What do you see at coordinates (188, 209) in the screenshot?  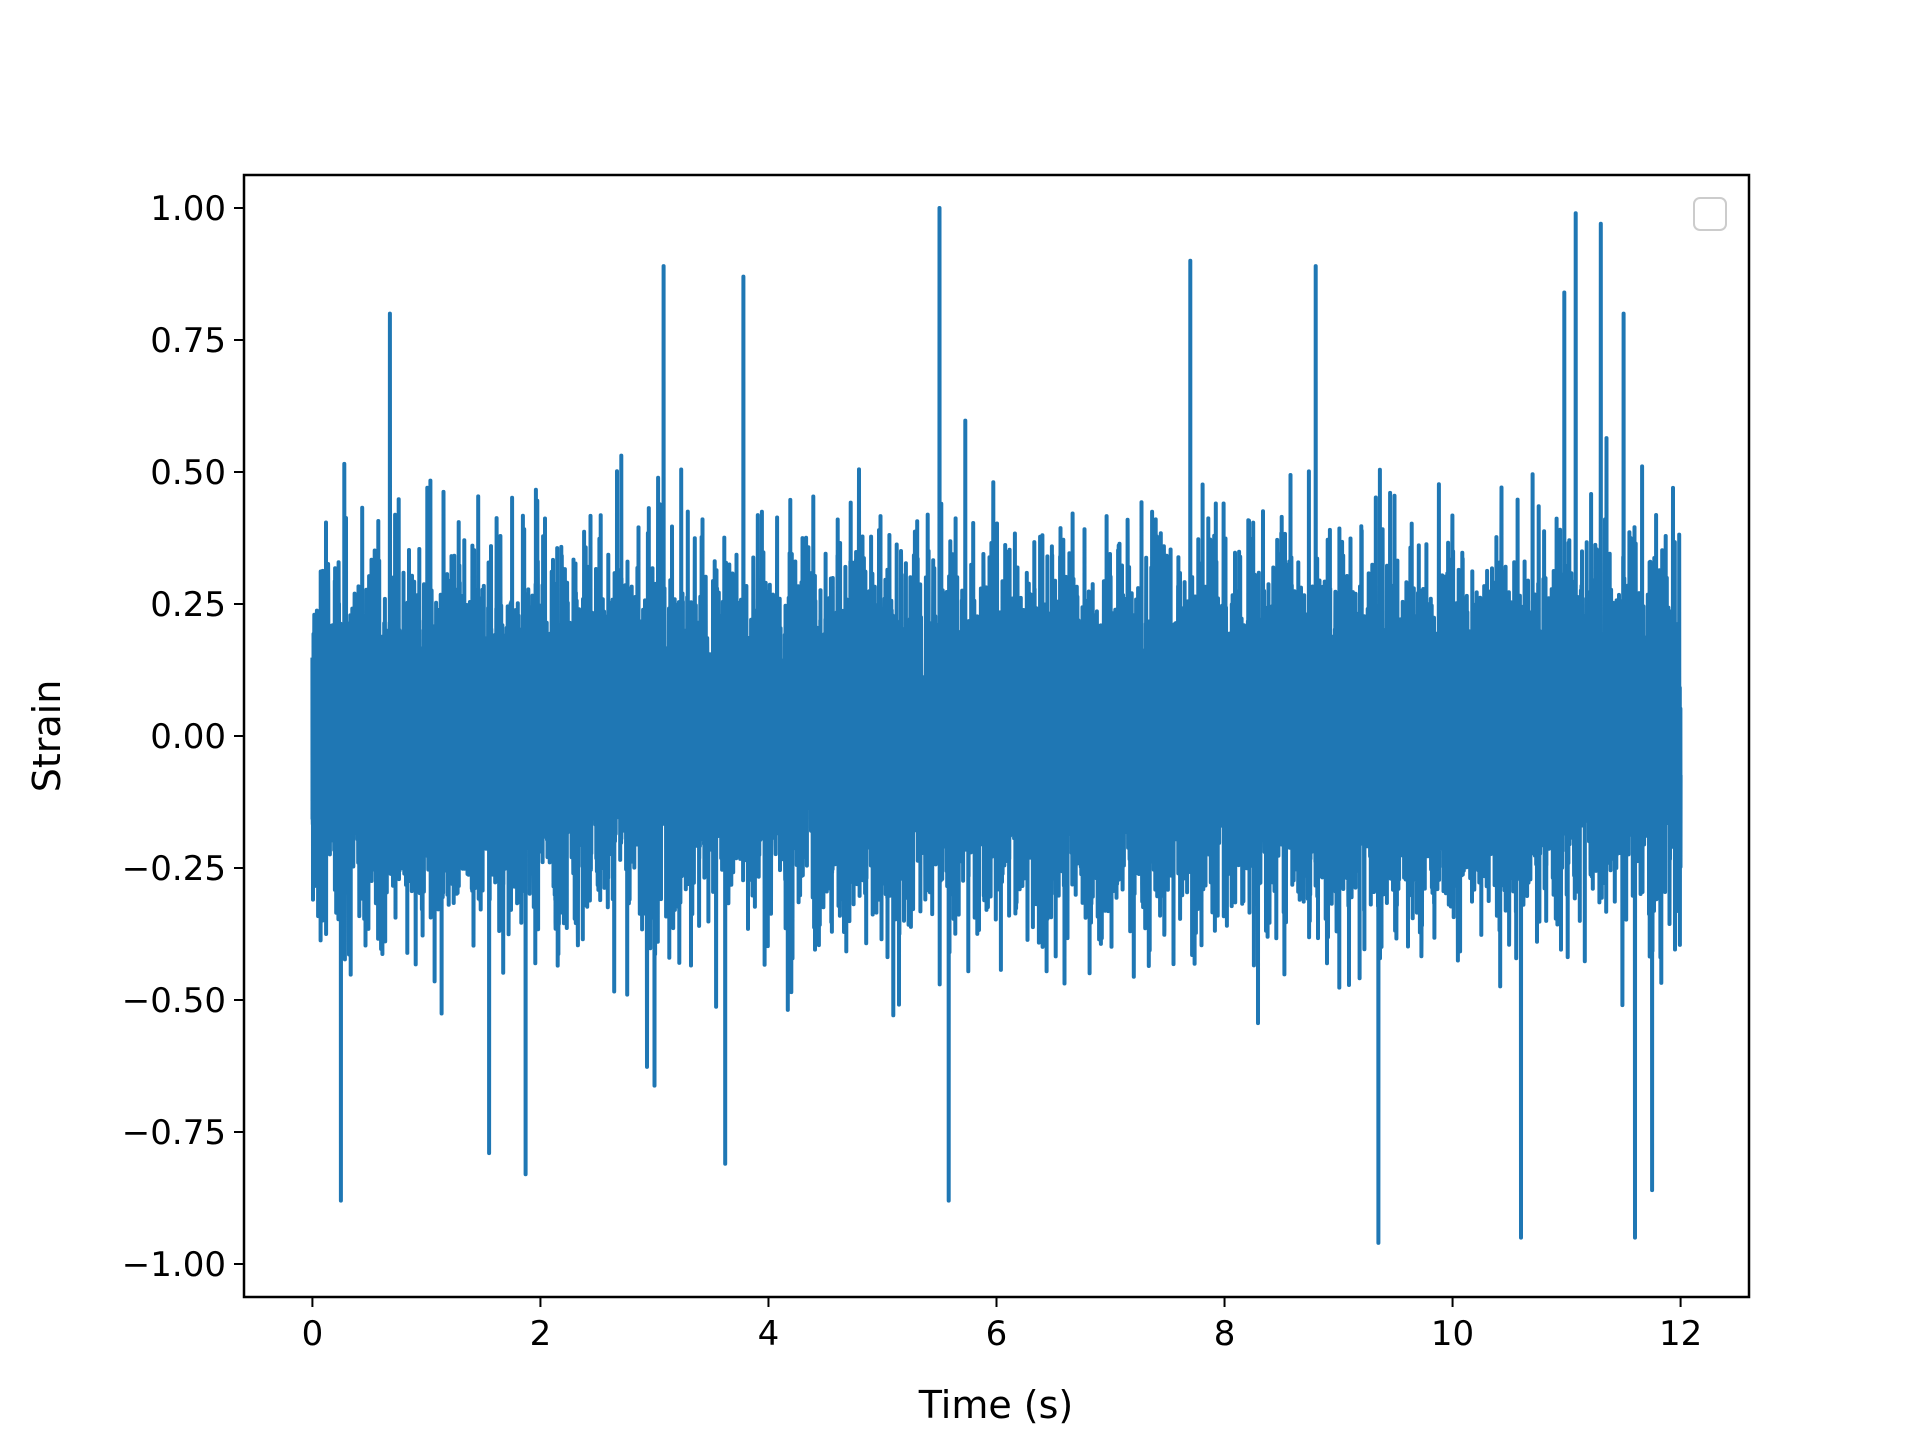 I see `y-tick-label: 1.00` at bounding box center [188, 209].